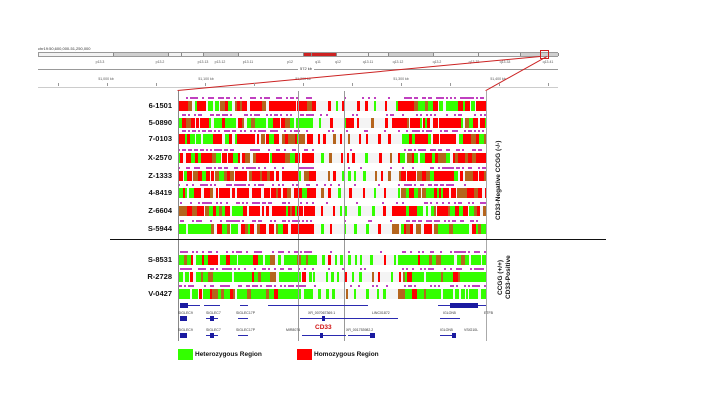 The height and width of the screenshot is (405, 720). I want to click on chromosome-ideogram, so click(298, 54).